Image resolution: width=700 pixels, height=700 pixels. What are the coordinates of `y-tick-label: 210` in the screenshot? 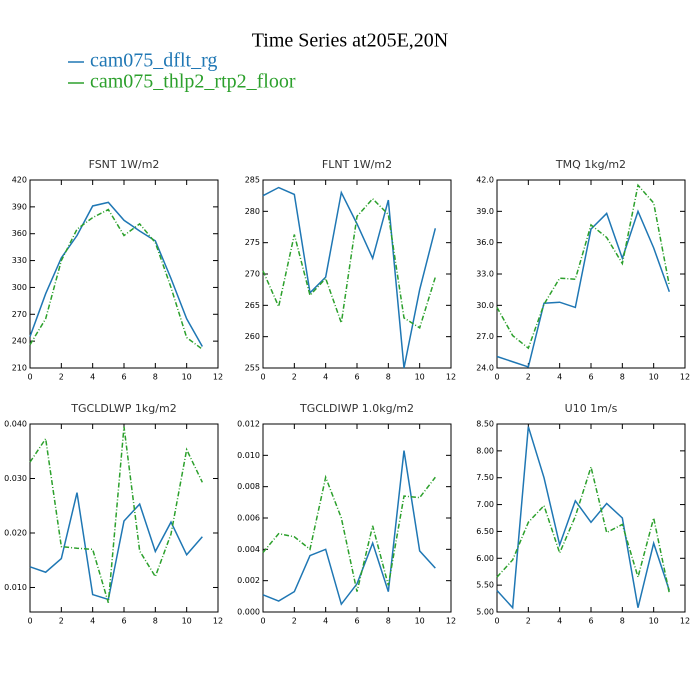 It's located at (19, 368).